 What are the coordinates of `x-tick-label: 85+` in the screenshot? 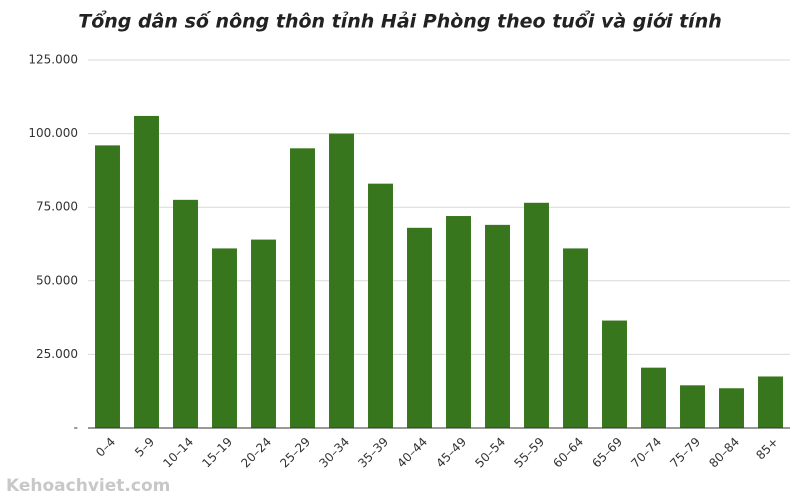 It's located at (767, 449).